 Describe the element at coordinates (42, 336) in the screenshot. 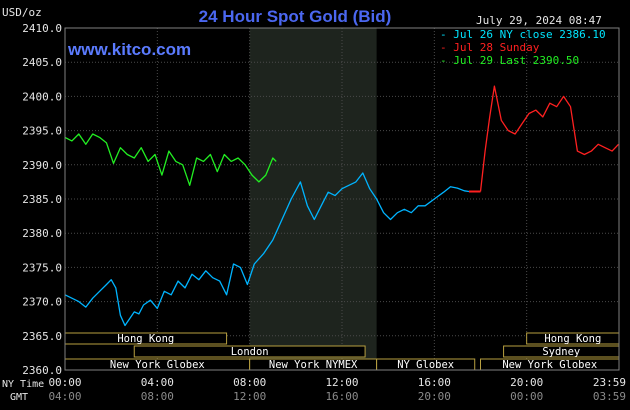

I see `y-tick-label: 2365.0` at that location.